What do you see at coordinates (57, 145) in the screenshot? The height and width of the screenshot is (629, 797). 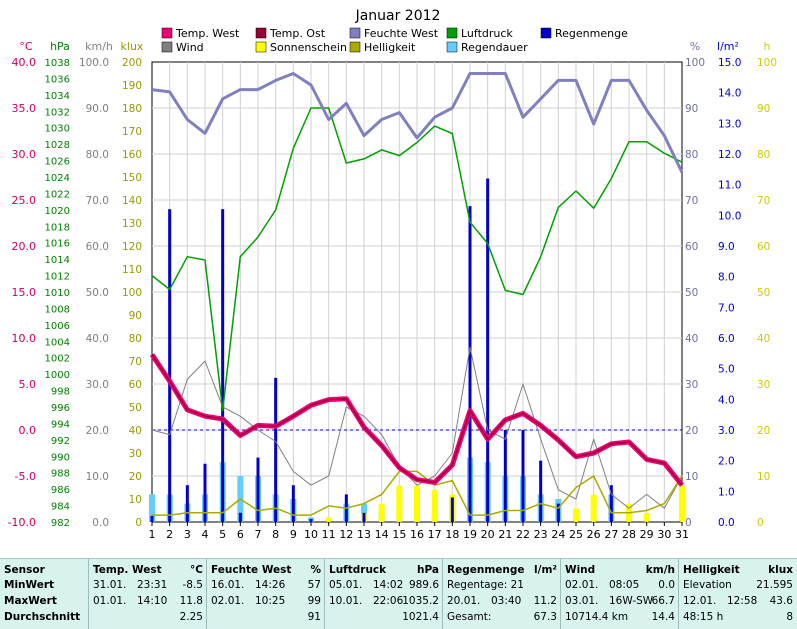 I see `y-tick-label-hpa: 1028` at bounding box center [57, 145].